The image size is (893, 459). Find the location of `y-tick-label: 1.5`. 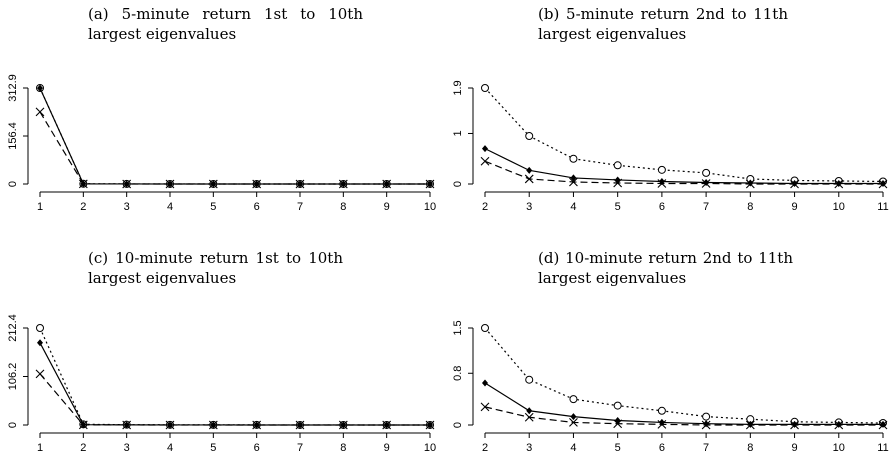

y-tick-label: 1.5 is located at coordinates (458, 327).